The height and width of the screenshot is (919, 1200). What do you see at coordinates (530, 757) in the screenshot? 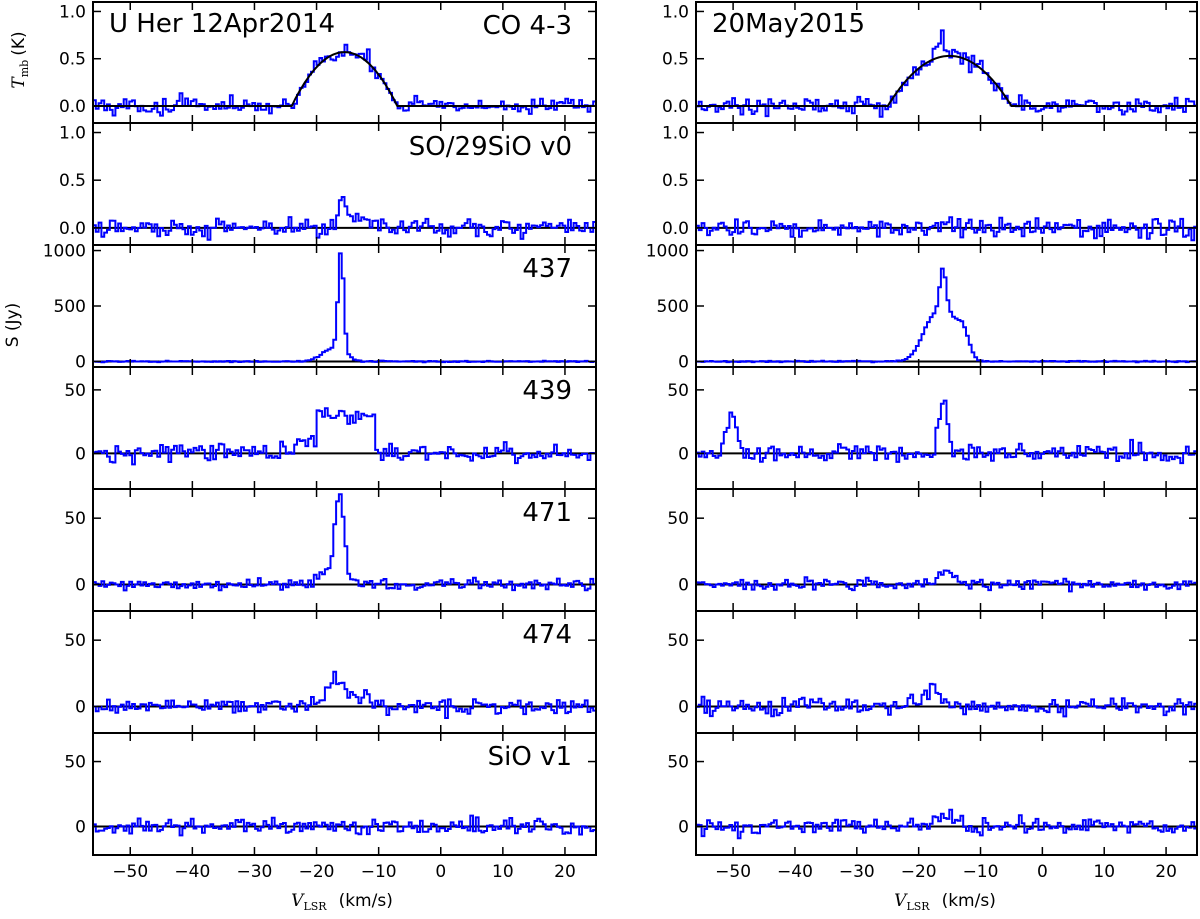
I see `line-label: SiO v1` at bounding box center [530, 757].